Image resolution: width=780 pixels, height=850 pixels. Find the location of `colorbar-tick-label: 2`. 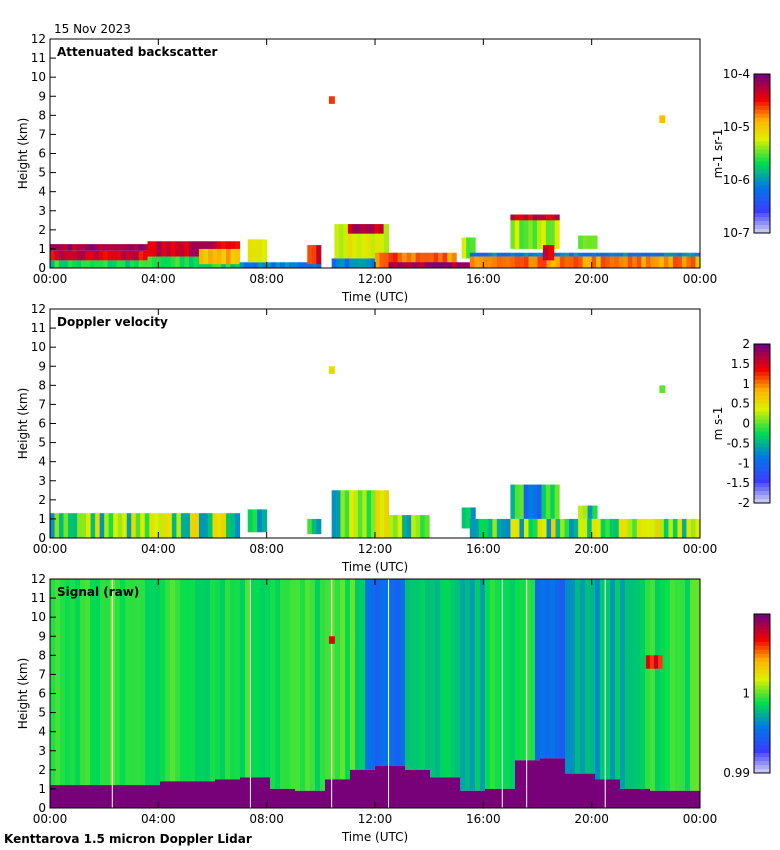

colorbar-tick-label: 2 is located at coordinates (746, 344).